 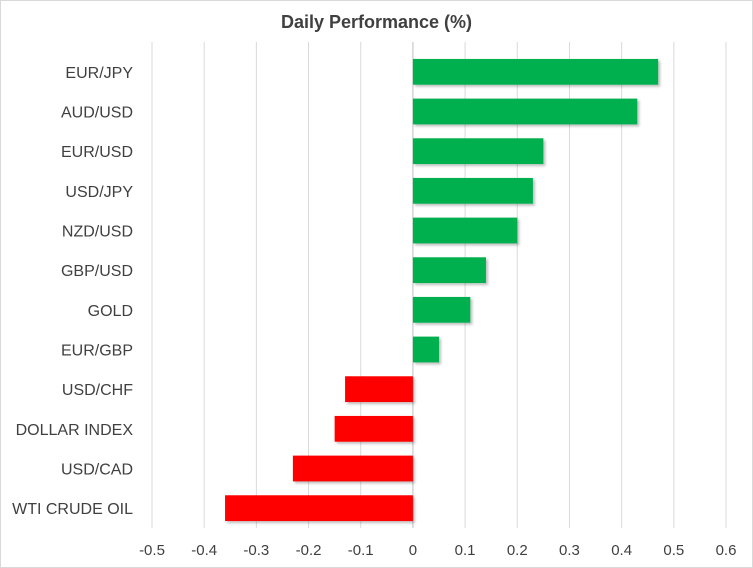 I want to click on category-label: EUR/USD, so click(x=97, y=152).